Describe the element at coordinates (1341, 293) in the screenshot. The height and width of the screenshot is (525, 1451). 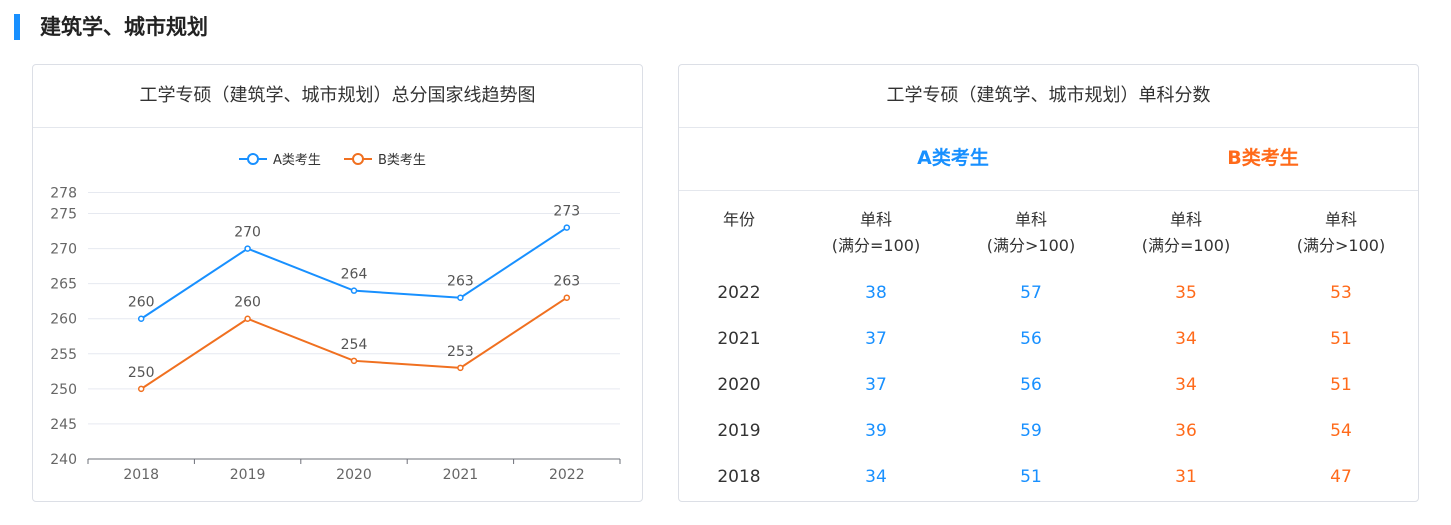
I see `table-cell-b2: 53` at that location.